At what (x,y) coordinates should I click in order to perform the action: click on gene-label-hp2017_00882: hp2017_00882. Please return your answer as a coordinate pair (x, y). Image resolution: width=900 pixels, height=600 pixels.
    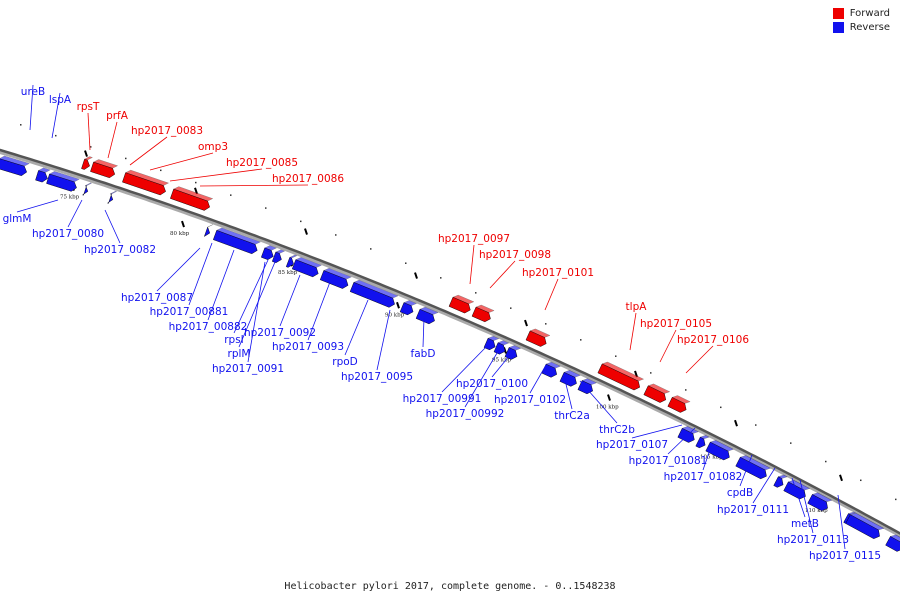
    Looking at the image, I should click on (208, 327).